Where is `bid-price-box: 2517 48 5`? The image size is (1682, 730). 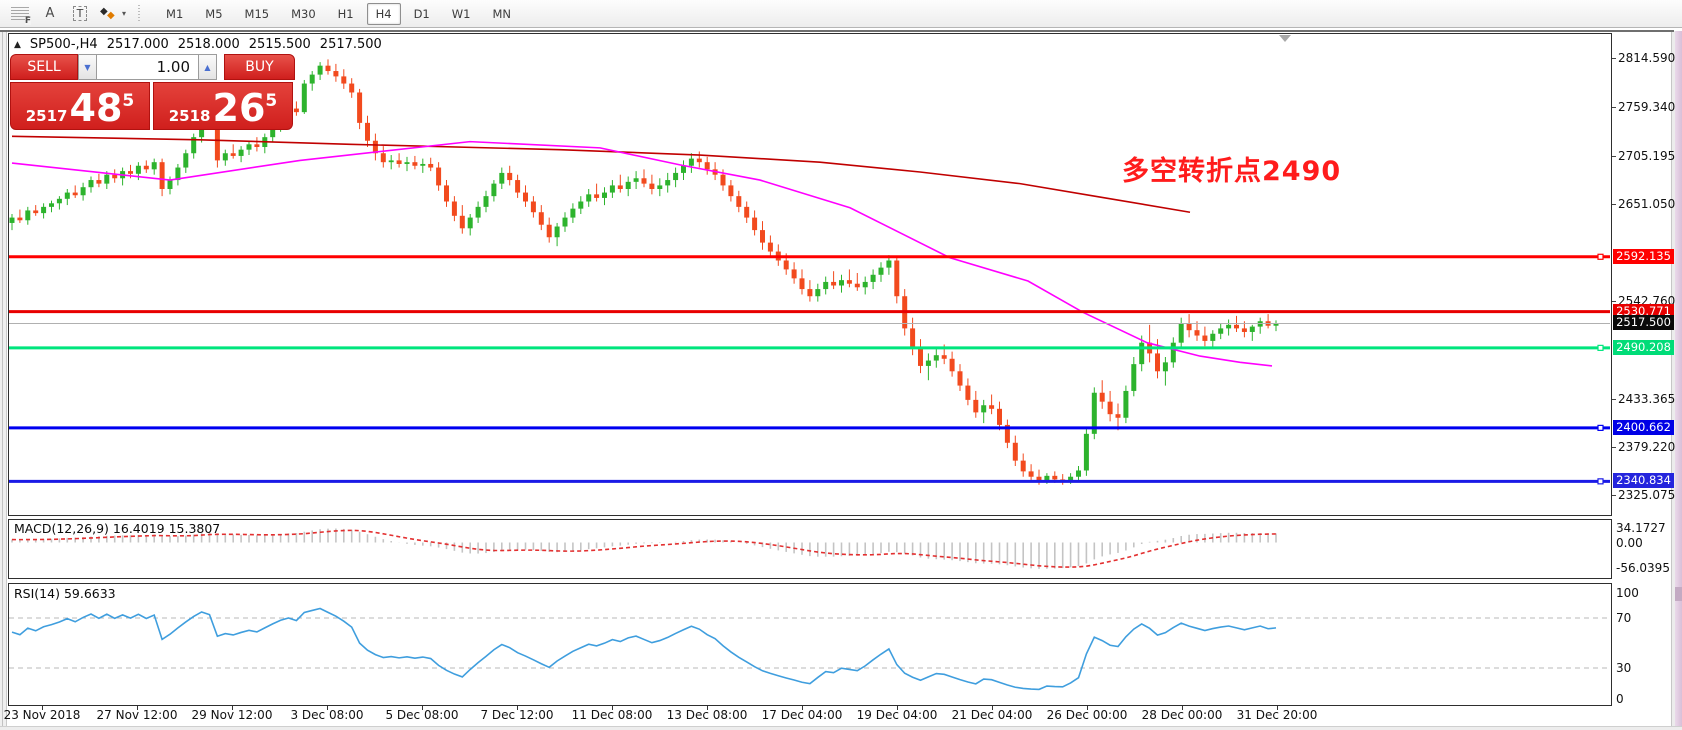 bid-price-box: 2517 48 5 is located at coordinates (80, 106).